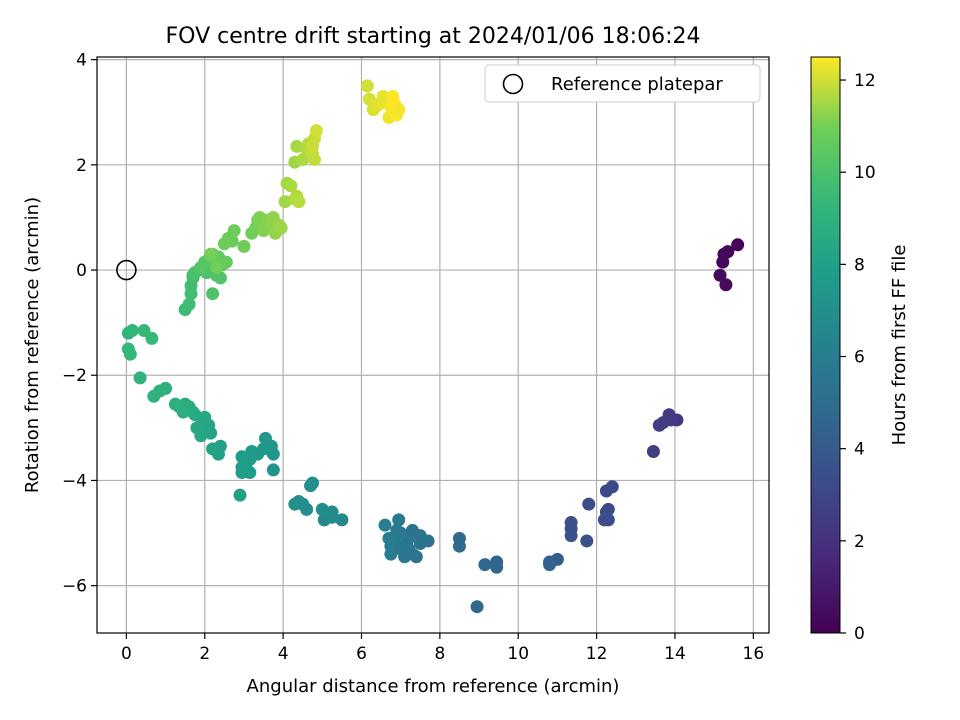 The image size is (960, 720). What do you see at coordinates (74, 587) in the screenshot?
I see `y-tick-label: −6` at bounding box center [74, 587].